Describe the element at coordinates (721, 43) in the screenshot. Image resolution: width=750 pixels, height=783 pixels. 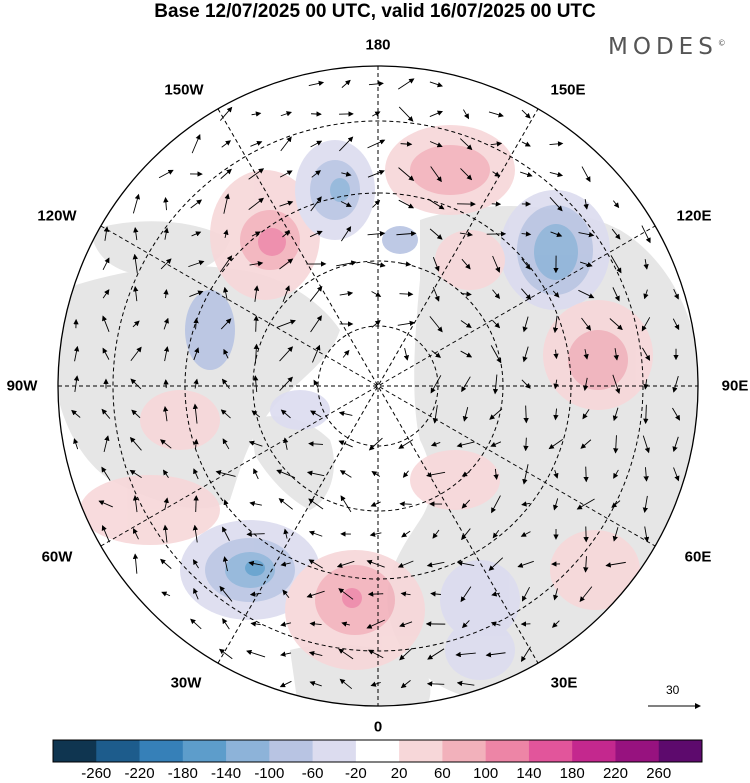
I see `brand-mark: ©` at that location.